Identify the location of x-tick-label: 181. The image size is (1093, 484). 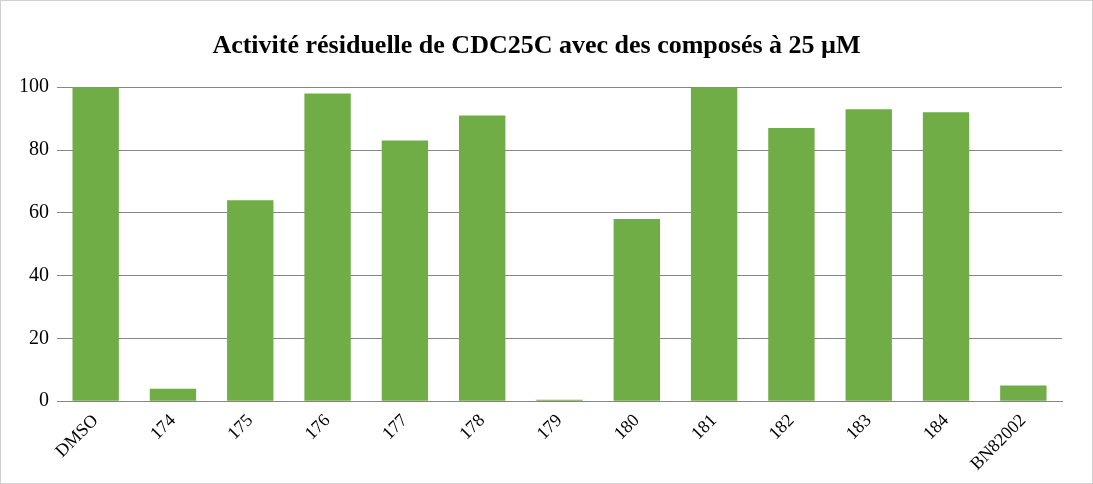
(704, 426).